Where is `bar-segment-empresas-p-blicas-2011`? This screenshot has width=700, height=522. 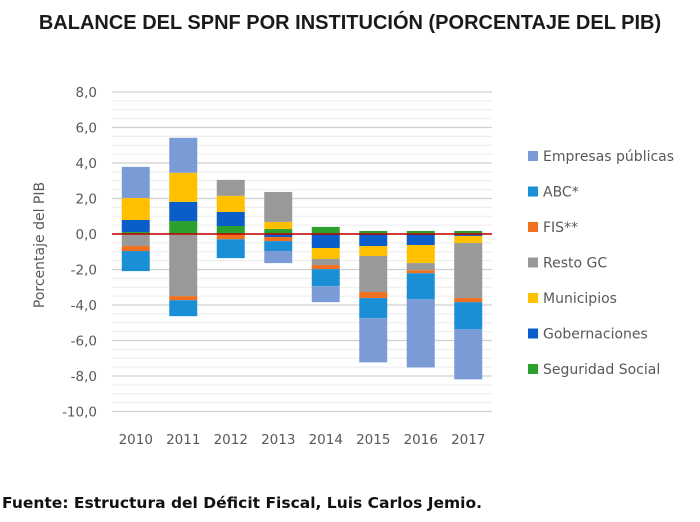
bar-segment-empresas-p-blicas-2011 is located at coordinates (183, 155).